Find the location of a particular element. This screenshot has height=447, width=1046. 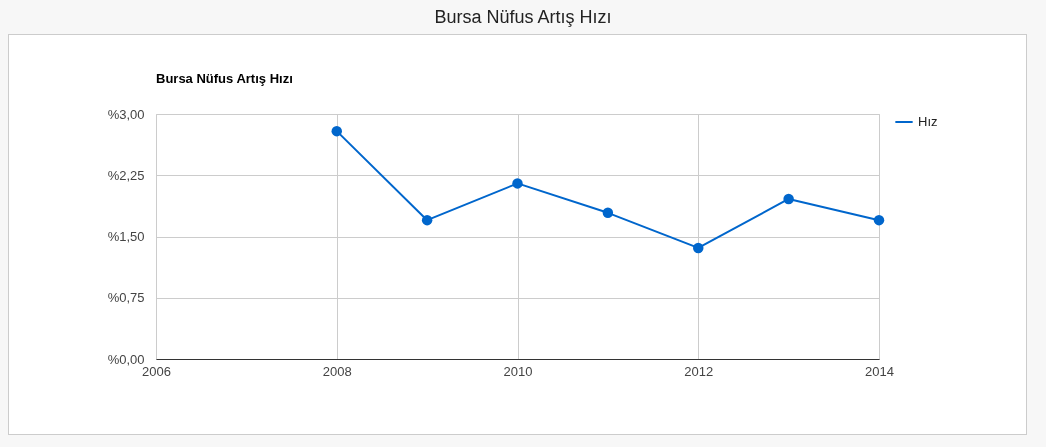

x-tick-label: 2006 is located at coordinates (156, 371).